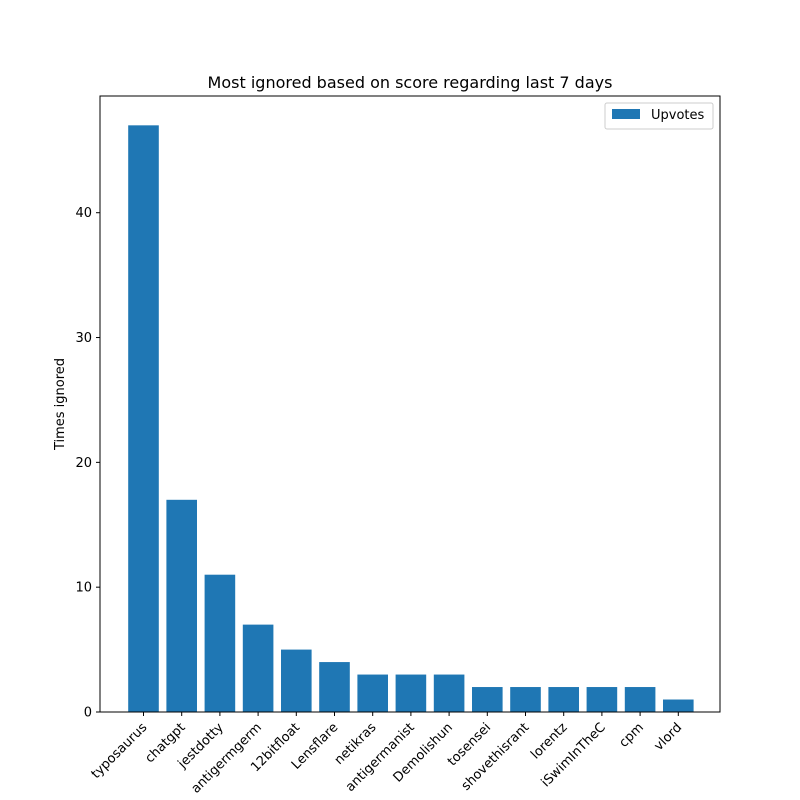 Image resolution: width=800 pixels, height=800 pixels. I want to click on y-tick-label: 40, so click(83, 213).